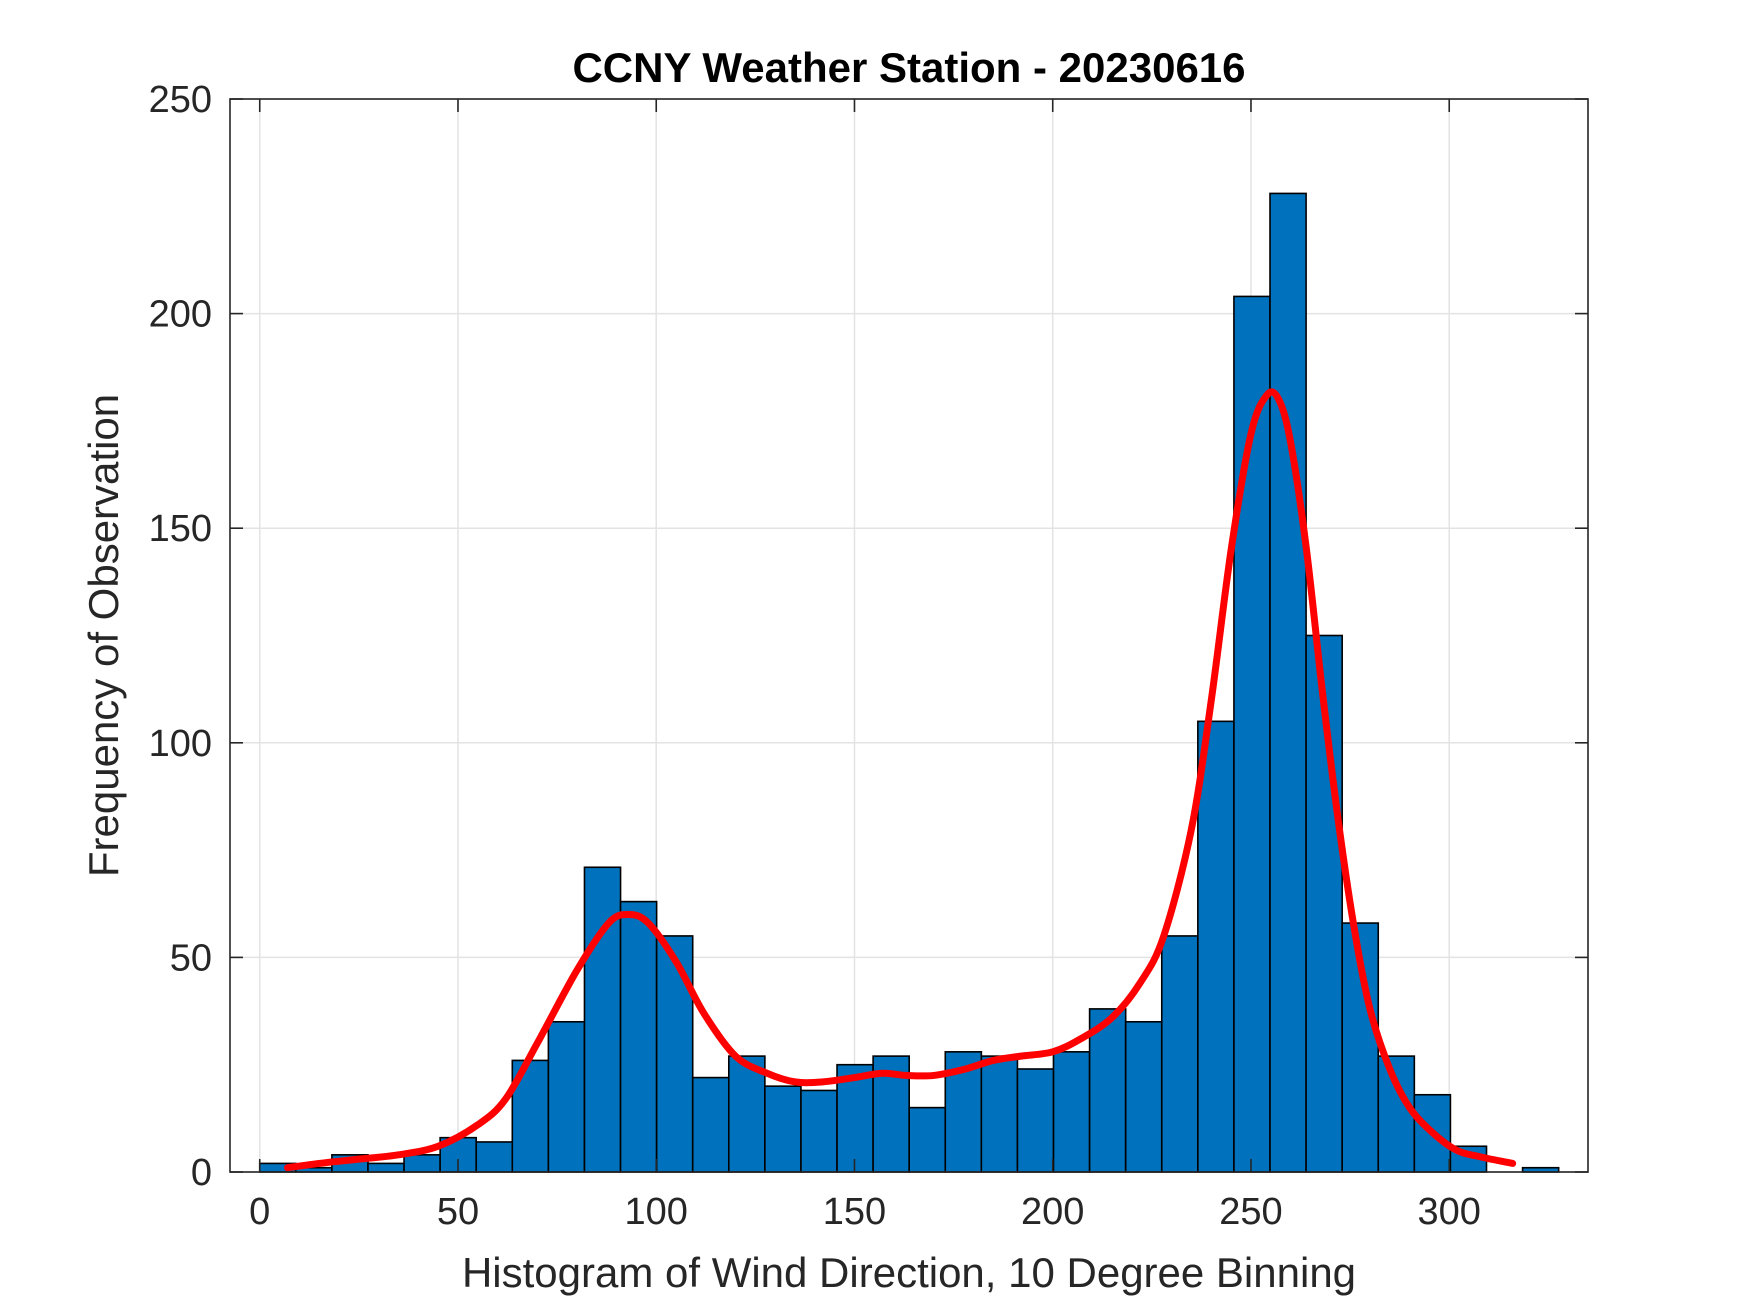 Image resolution: width=1750 pixels, height=1313 pixels. What do you see at coordinates (908, 67) in the screenshot?
I see `chart-title: CCNY Weather Station - 20230616` at bounding box center [908, 67].